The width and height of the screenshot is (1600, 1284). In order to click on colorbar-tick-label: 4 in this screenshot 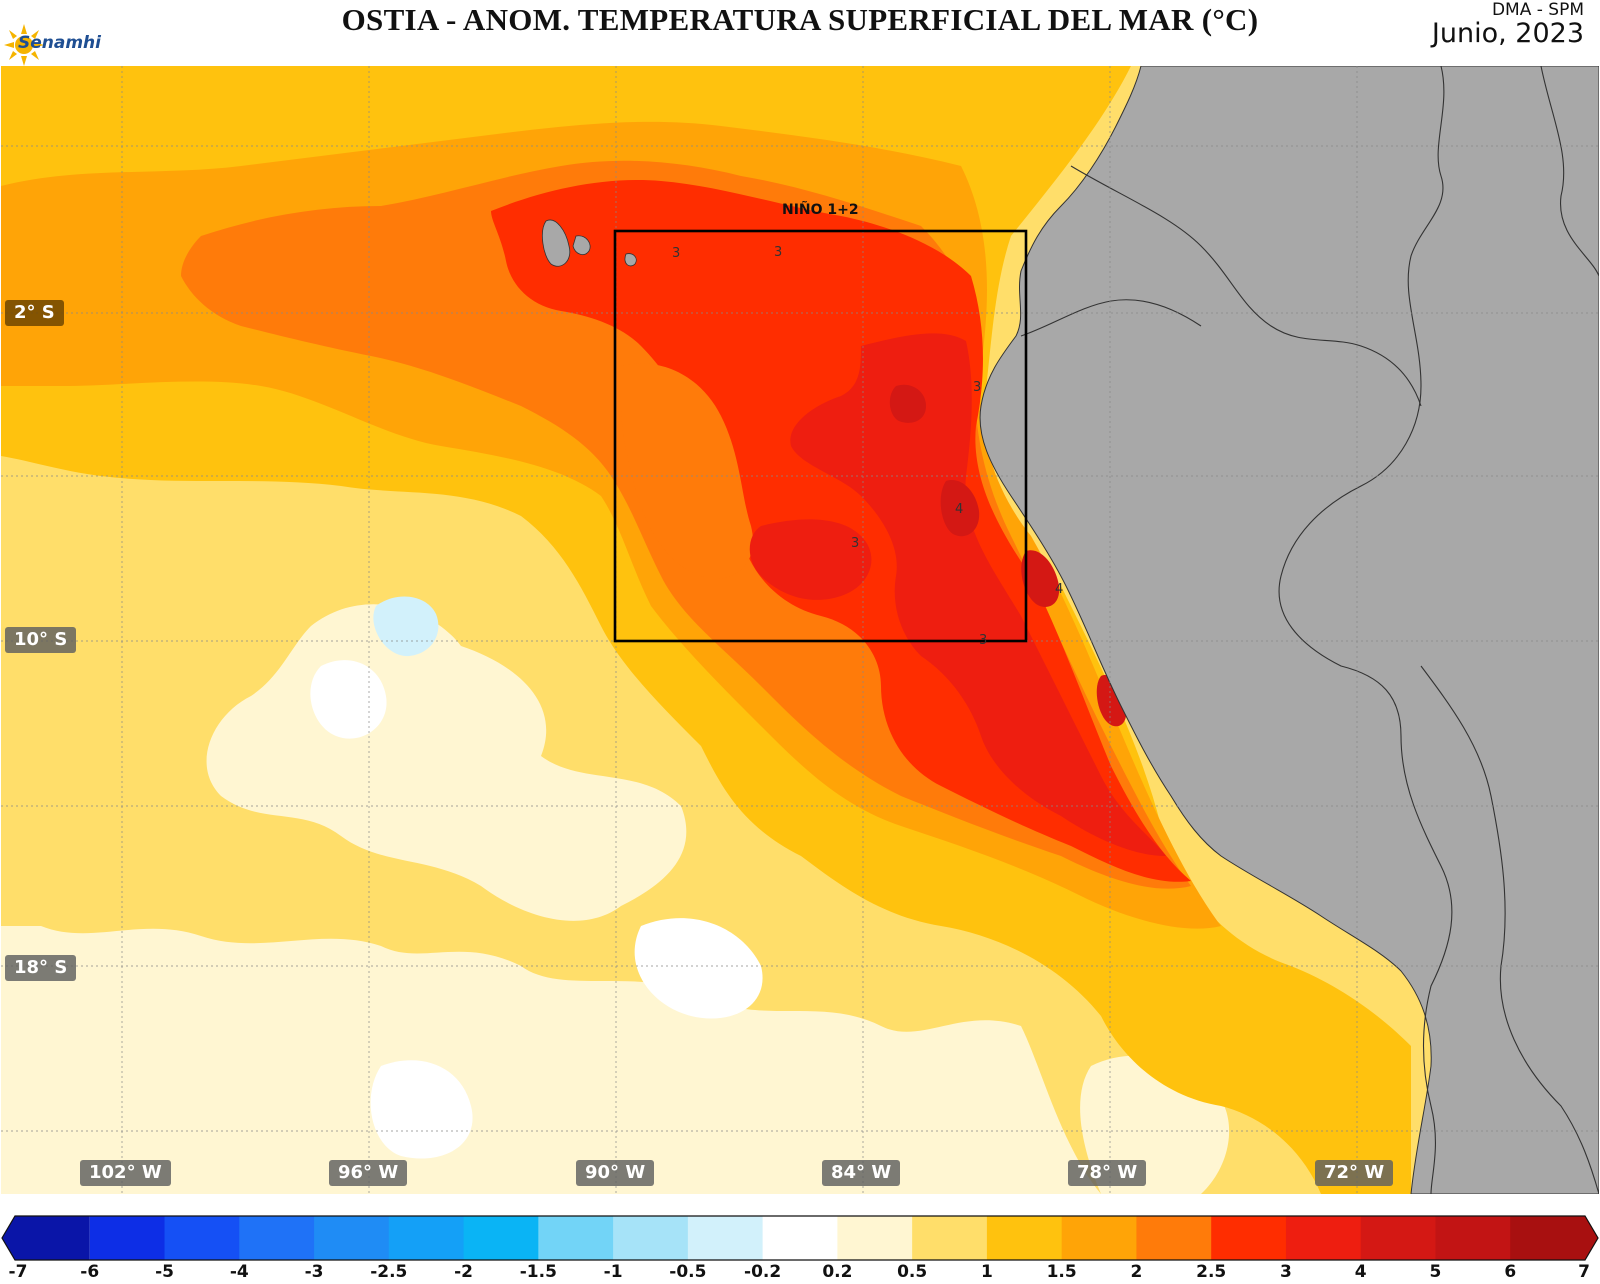, I will do `click(1360, 1272)`.